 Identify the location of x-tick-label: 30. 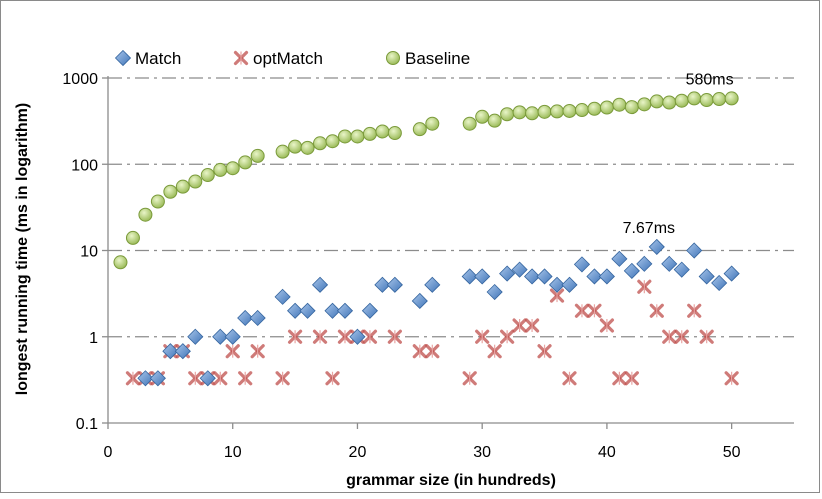
(482, 452).